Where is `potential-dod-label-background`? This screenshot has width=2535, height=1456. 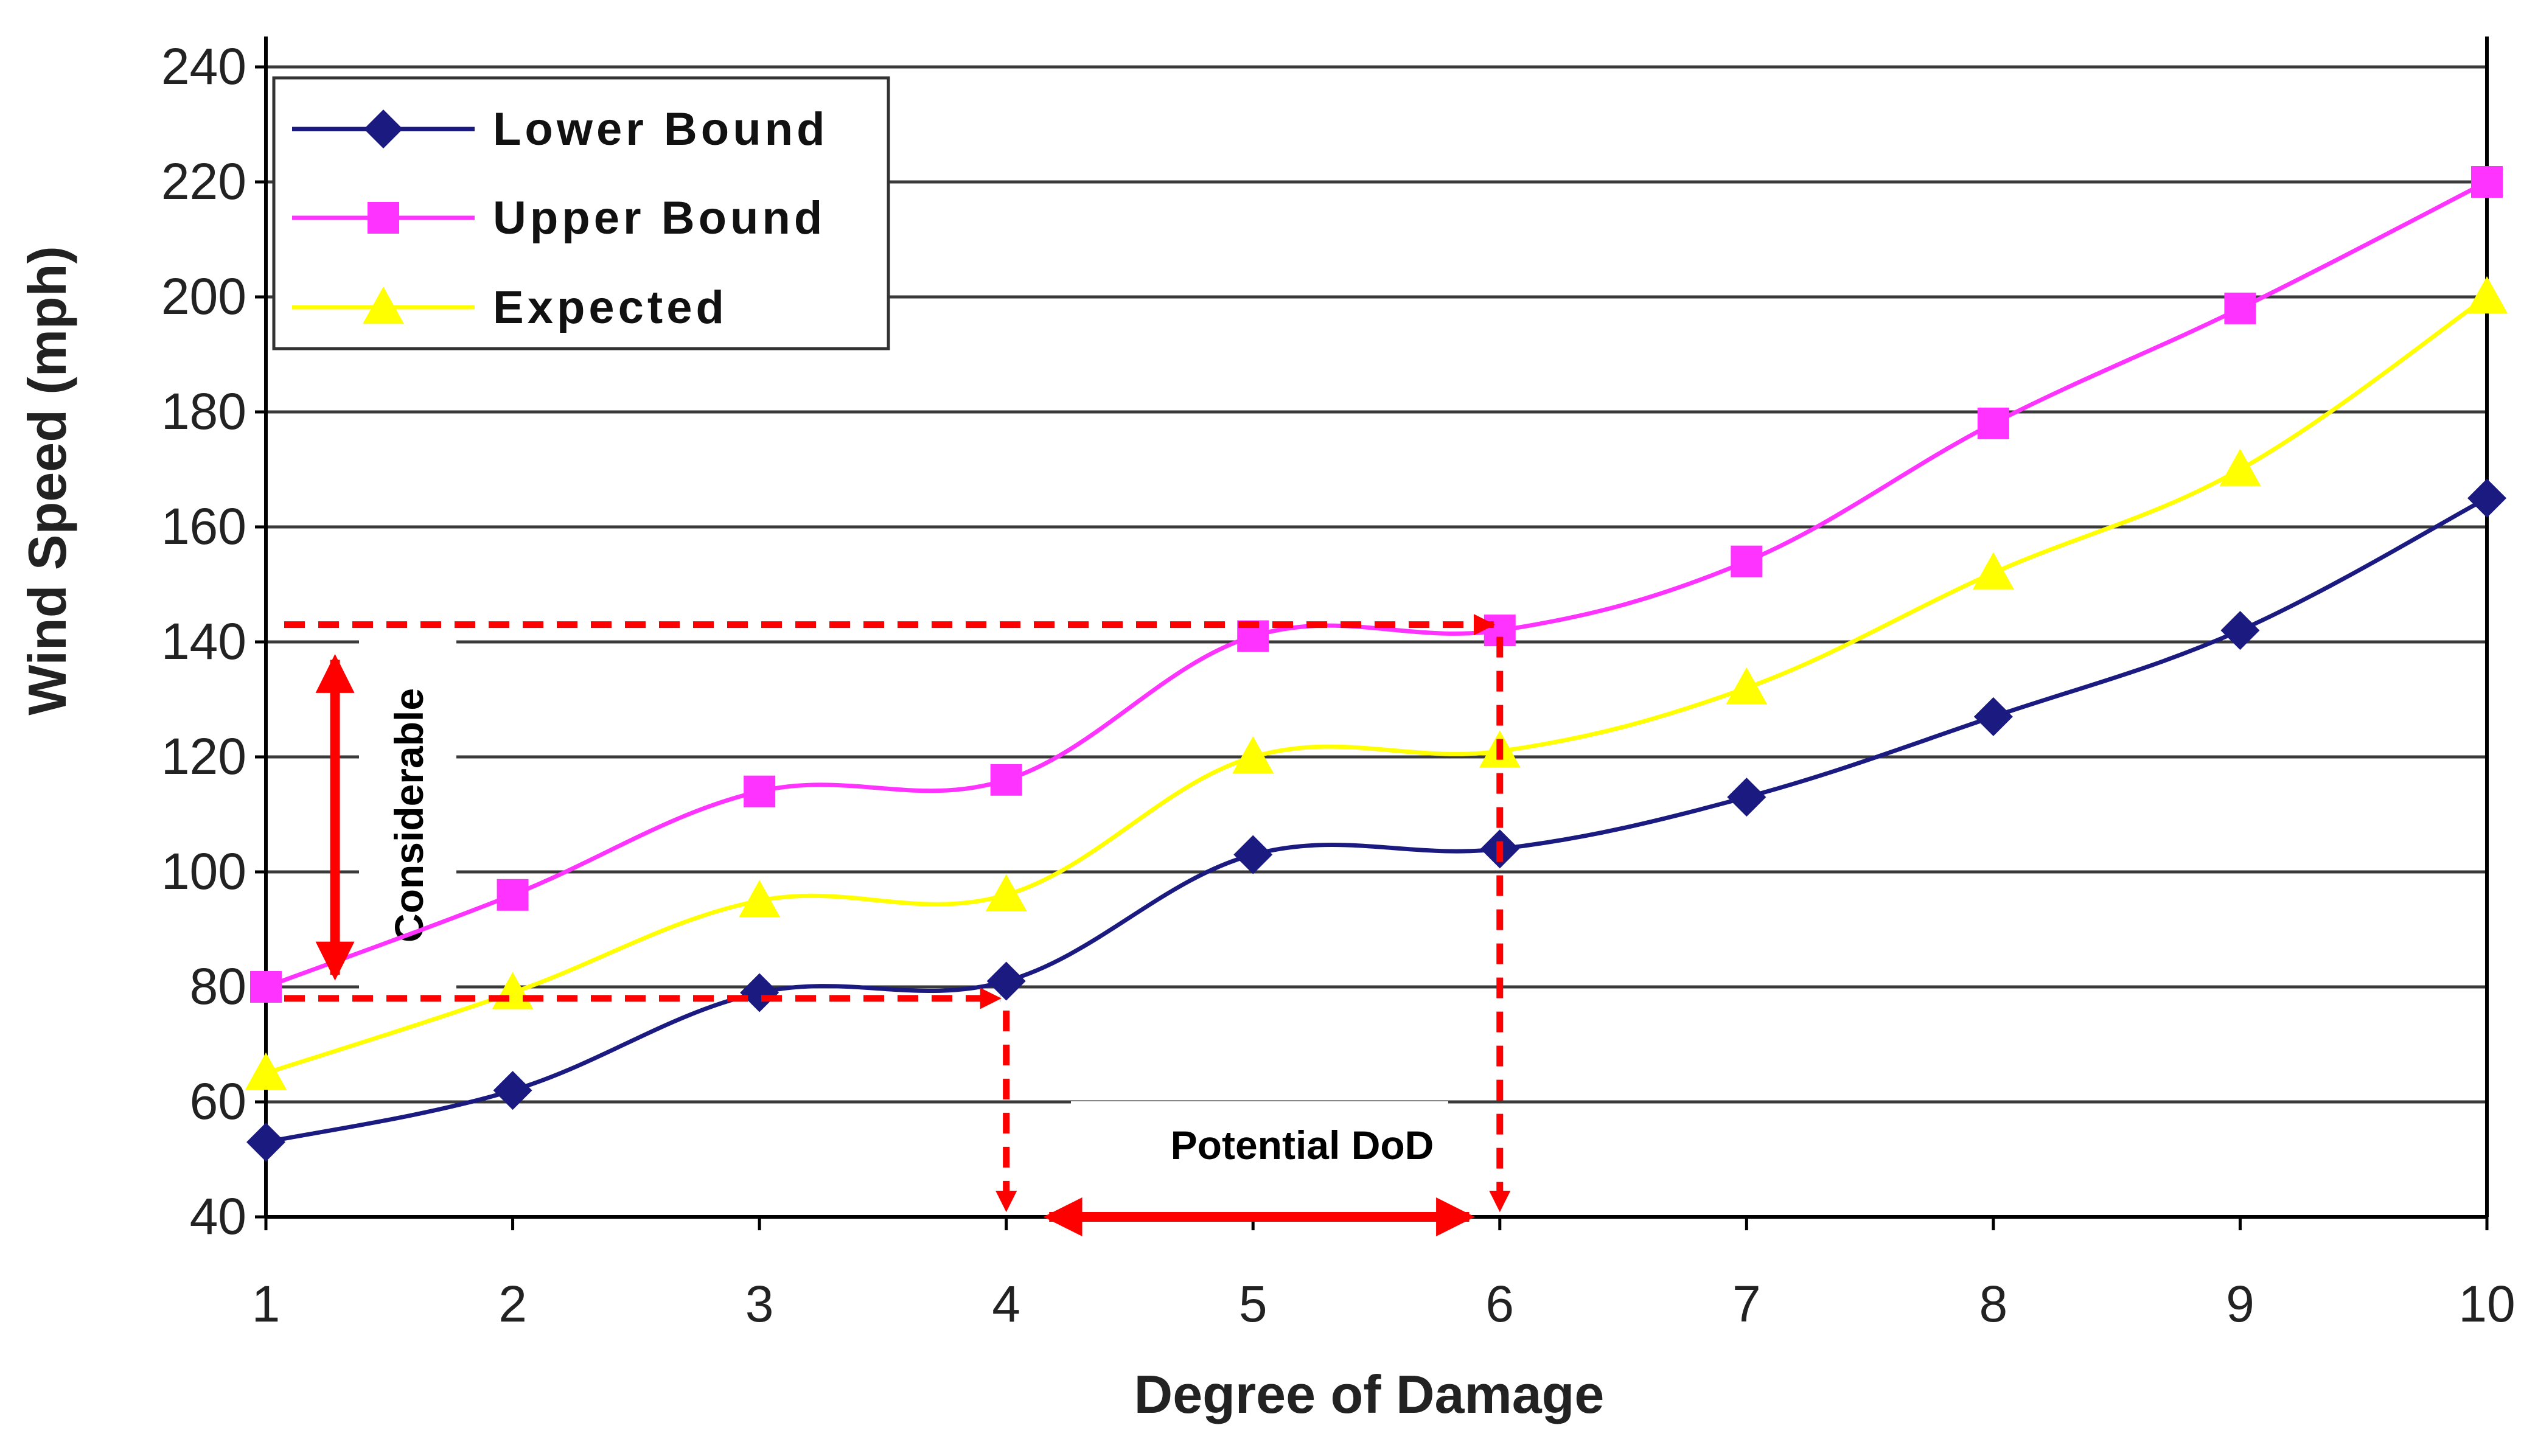
potential-dod-label-background is located at coordinates (1259, 1153).